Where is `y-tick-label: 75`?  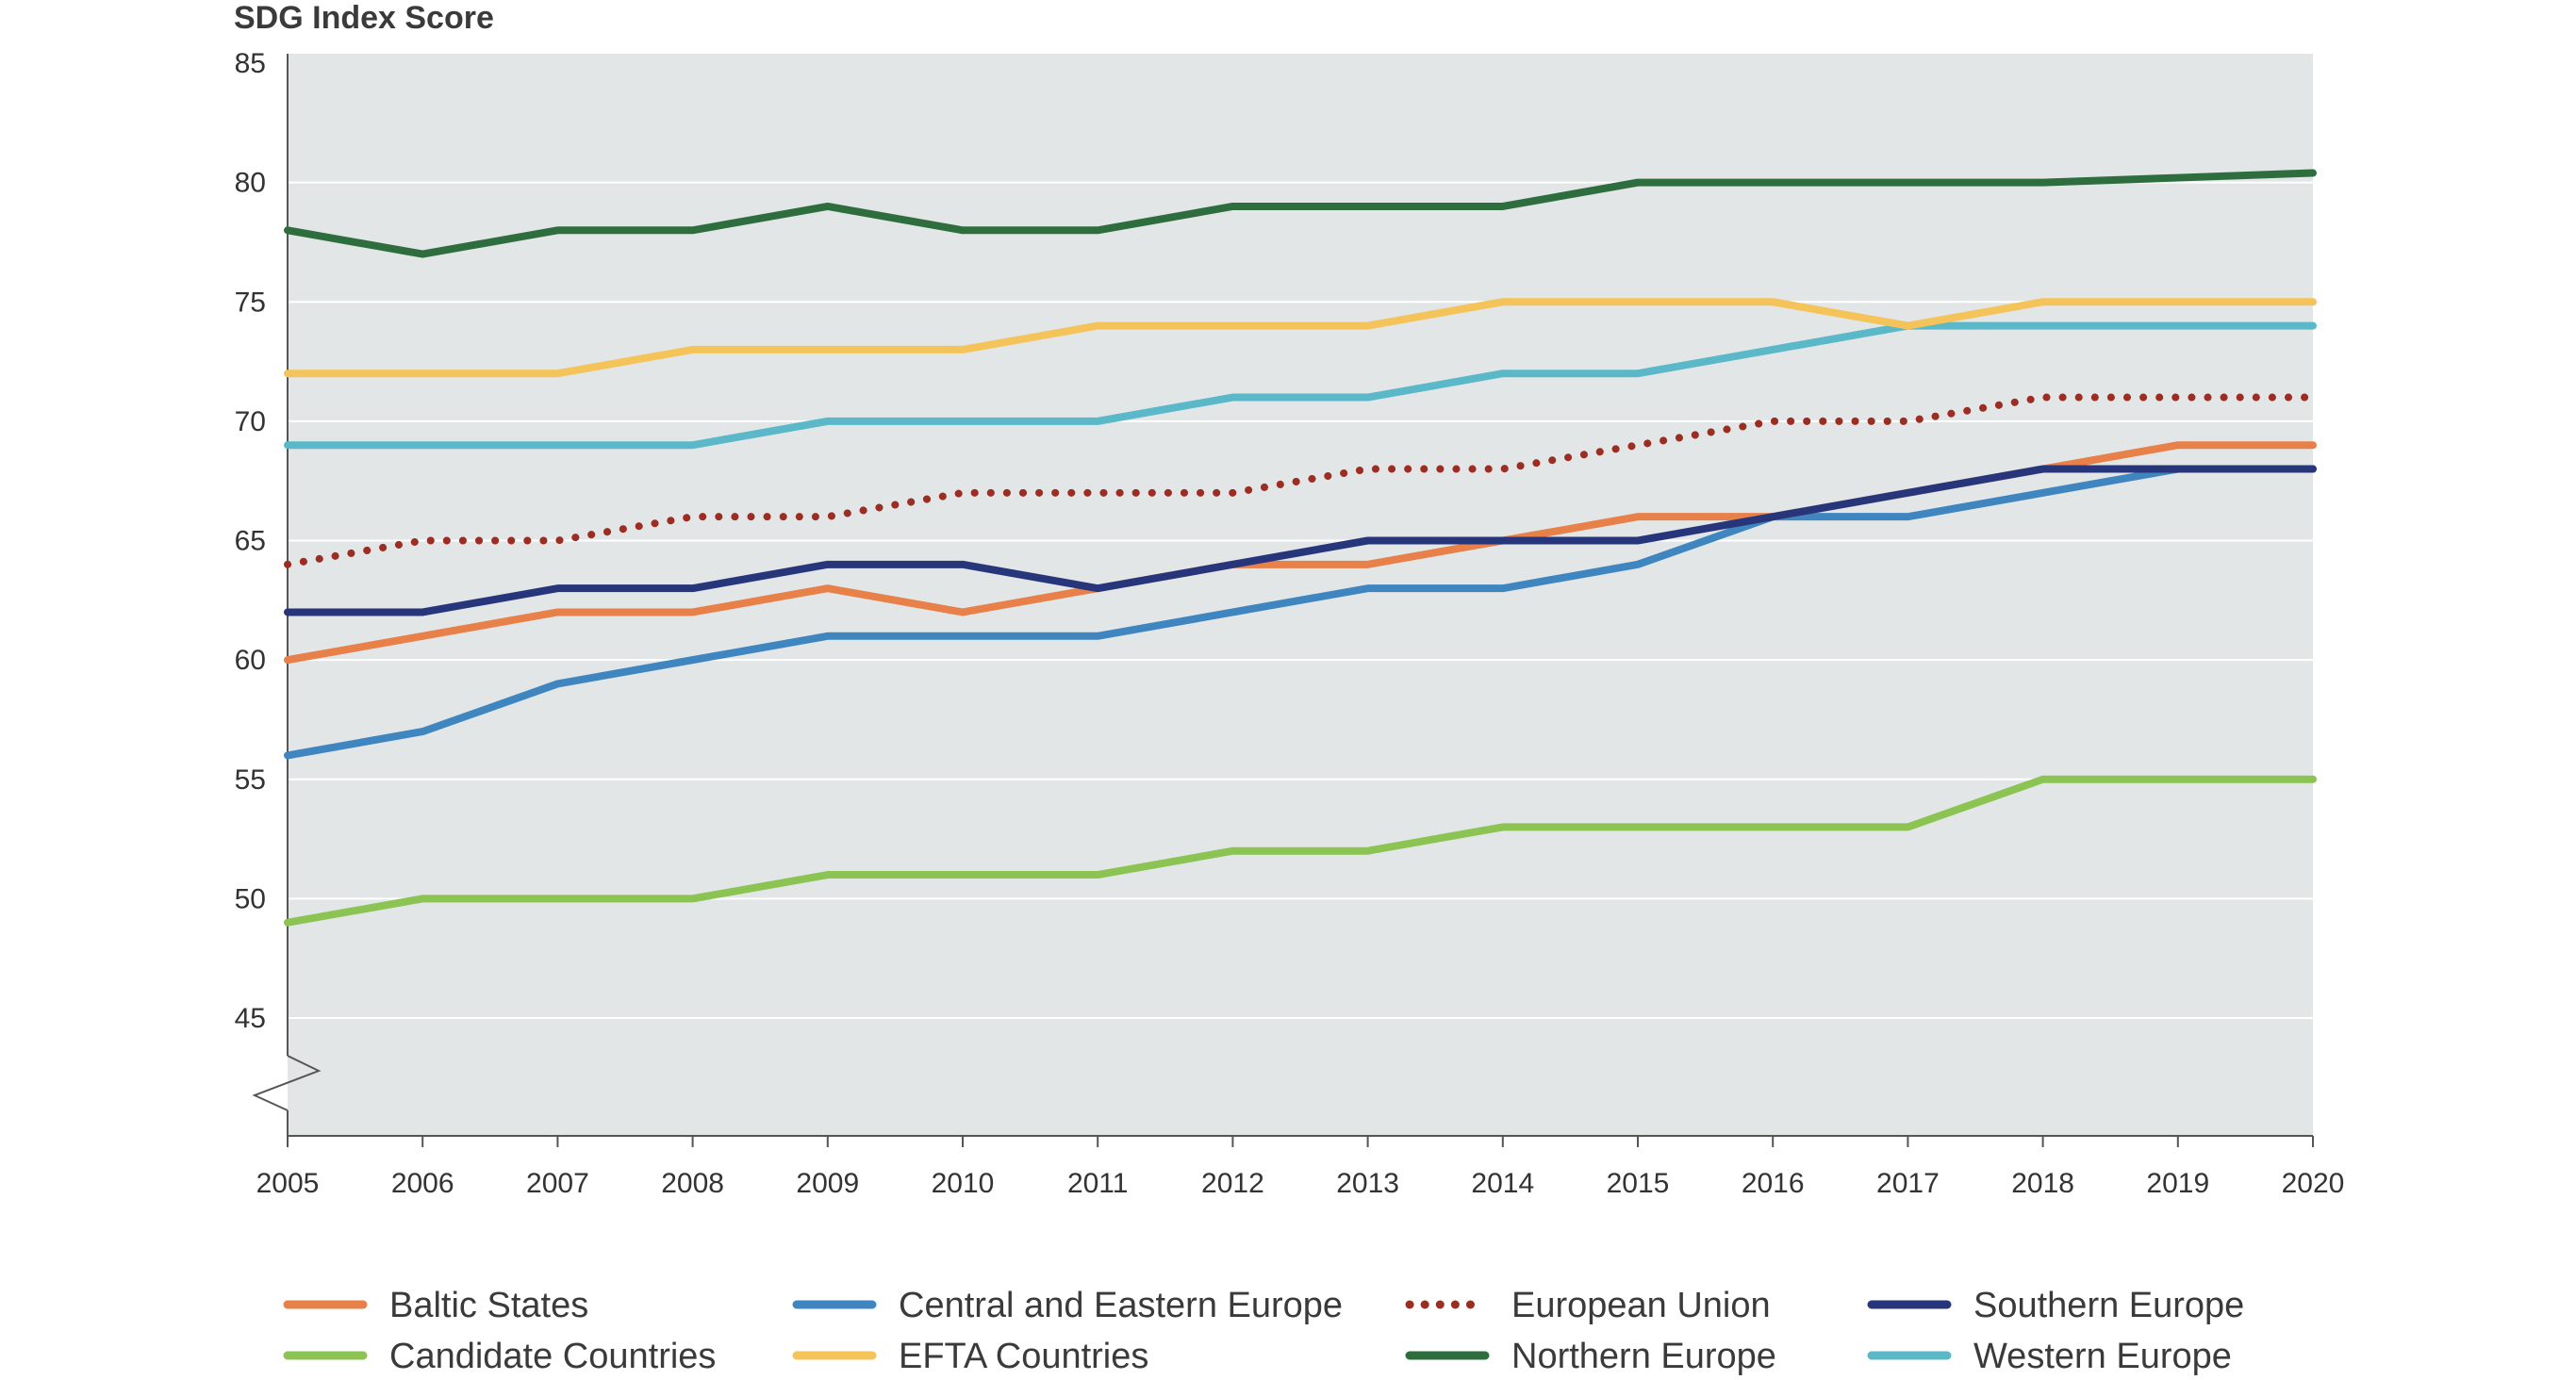
y-tick-label: 75 is located at coordinates (250, 302).